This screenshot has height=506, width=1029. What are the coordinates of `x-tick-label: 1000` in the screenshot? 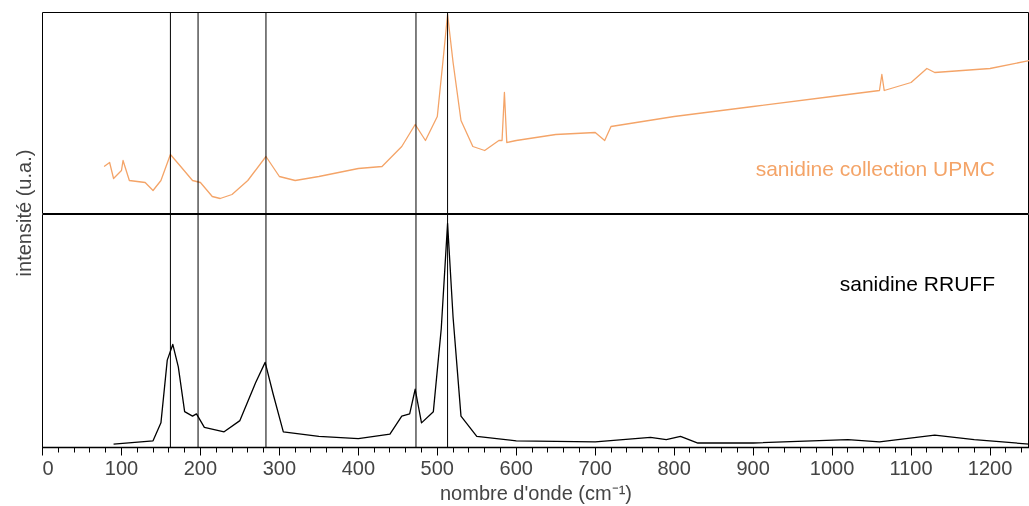 It's located at (832, 467).